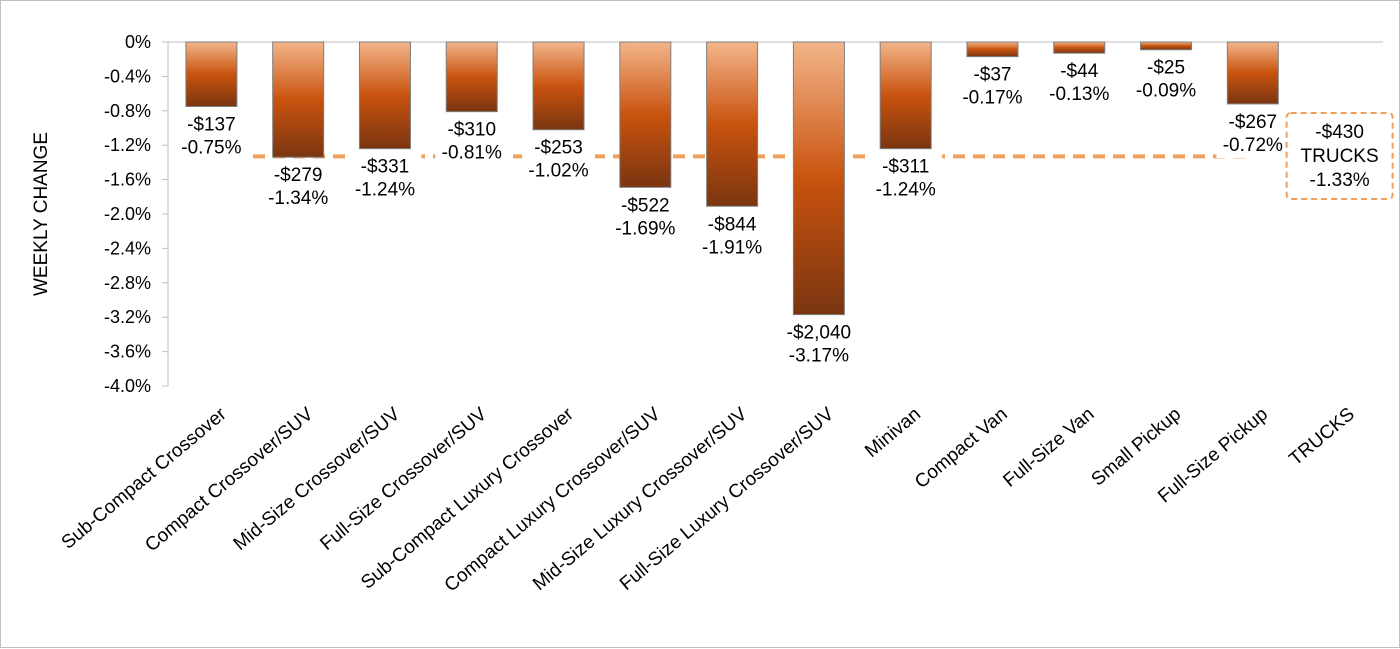  What do you see at coordinates (1253, 122) in the screenshot?
I see `dollar-label: -$267` at bounding box center [1253, 122].